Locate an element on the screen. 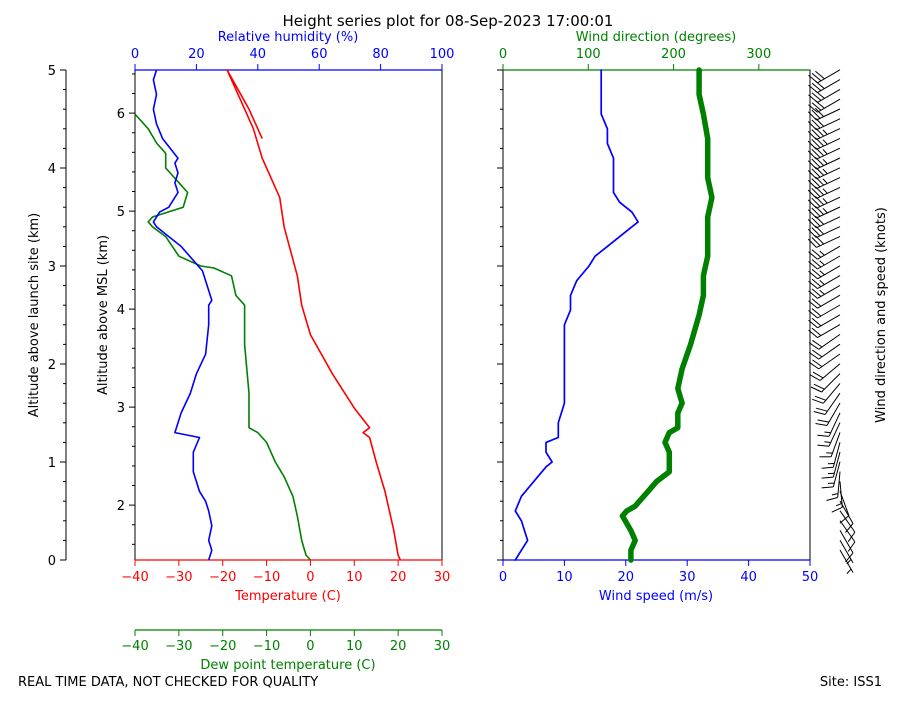 The image size is (900, 704). msl-alt-tick-label: 4 is located at coordinates (121, 310).